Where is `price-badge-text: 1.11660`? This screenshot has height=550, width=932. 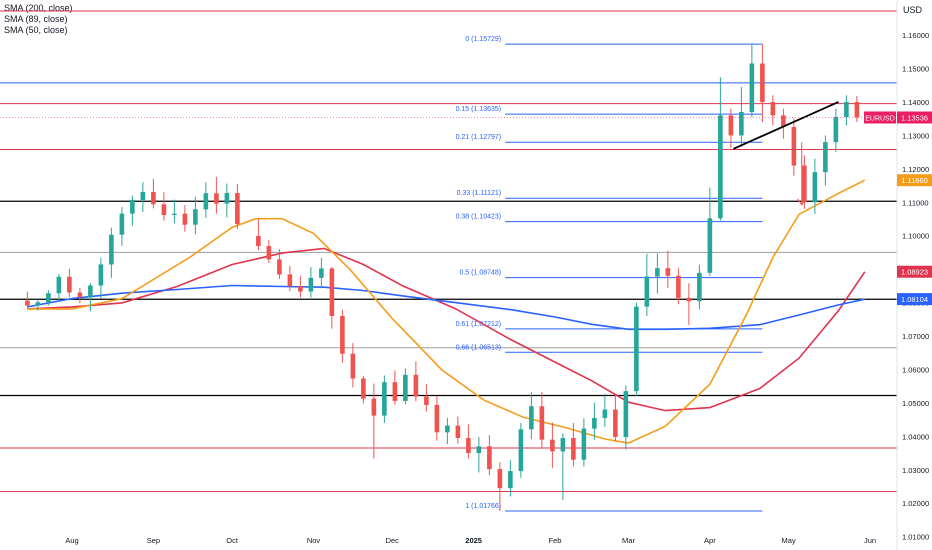
price-badge-text: 1.11660 is located at coordinates (914, 180).